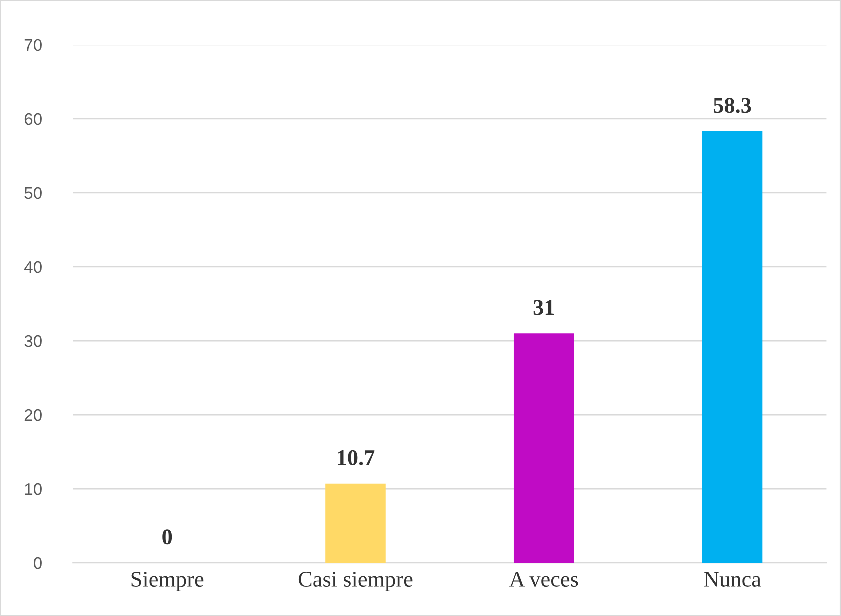 The height and width of the screenshot is (616, 841). Describe the element at coordinates (733, 579) in the screenshot. I see `x-tick-label: Nunca` at that location.